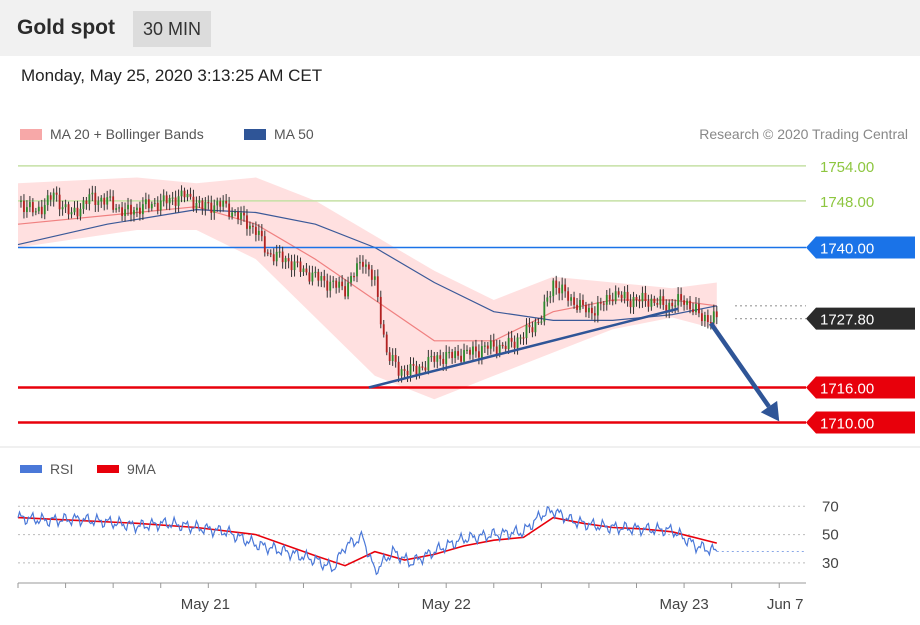 The image size is (920, 625). Describe the element at coordinates (847, 424) in the screenshot. I see `support-price-label: 1710.00` at that location.